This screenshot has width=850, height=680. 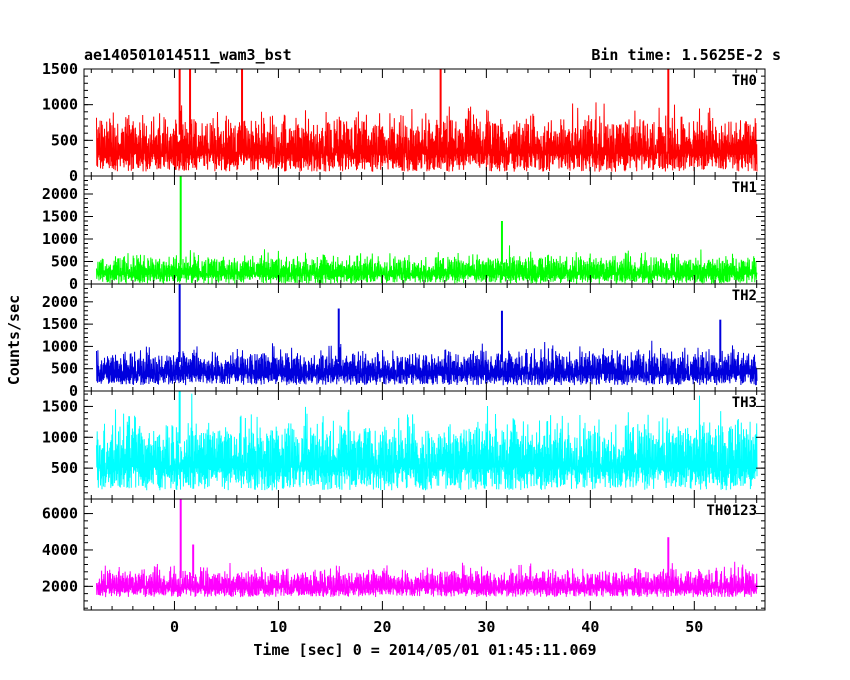 What do you see at coordinates (486, 627) in the screenshot?
I see `x-tick-label: 30` at bounding box center [486, 627].